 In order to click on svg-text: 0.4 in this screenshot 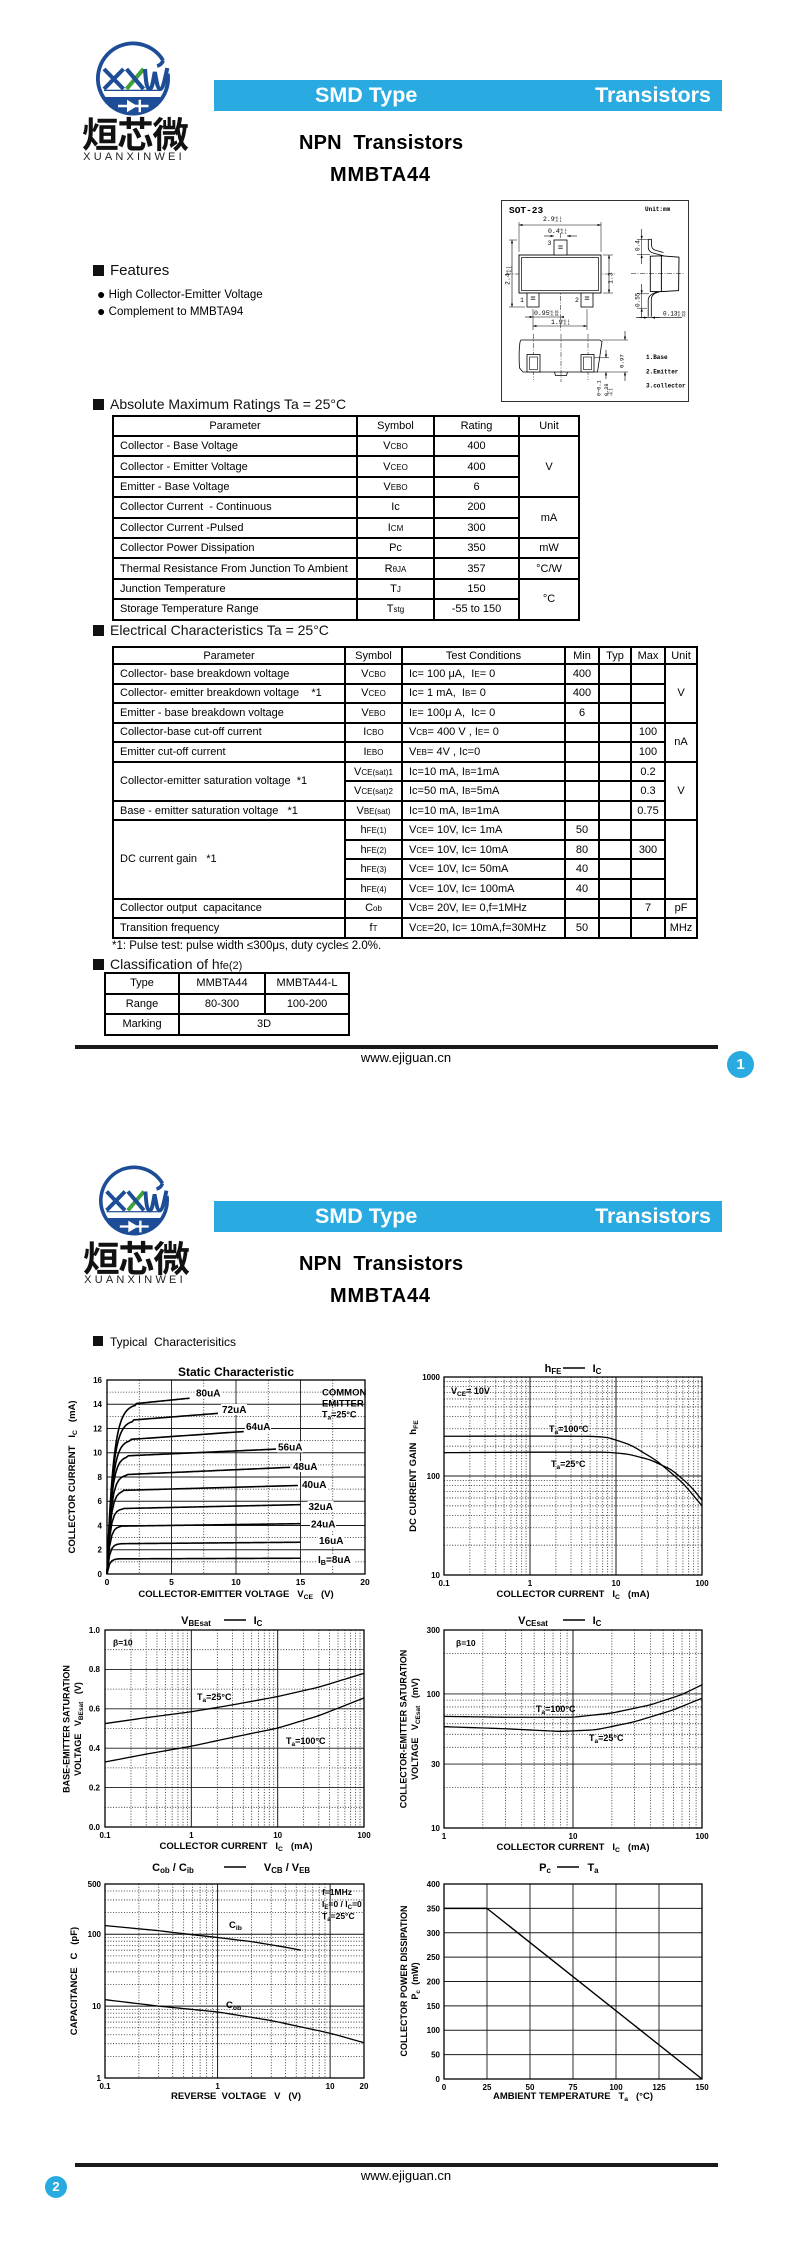, I will do `click(638, 245)`.